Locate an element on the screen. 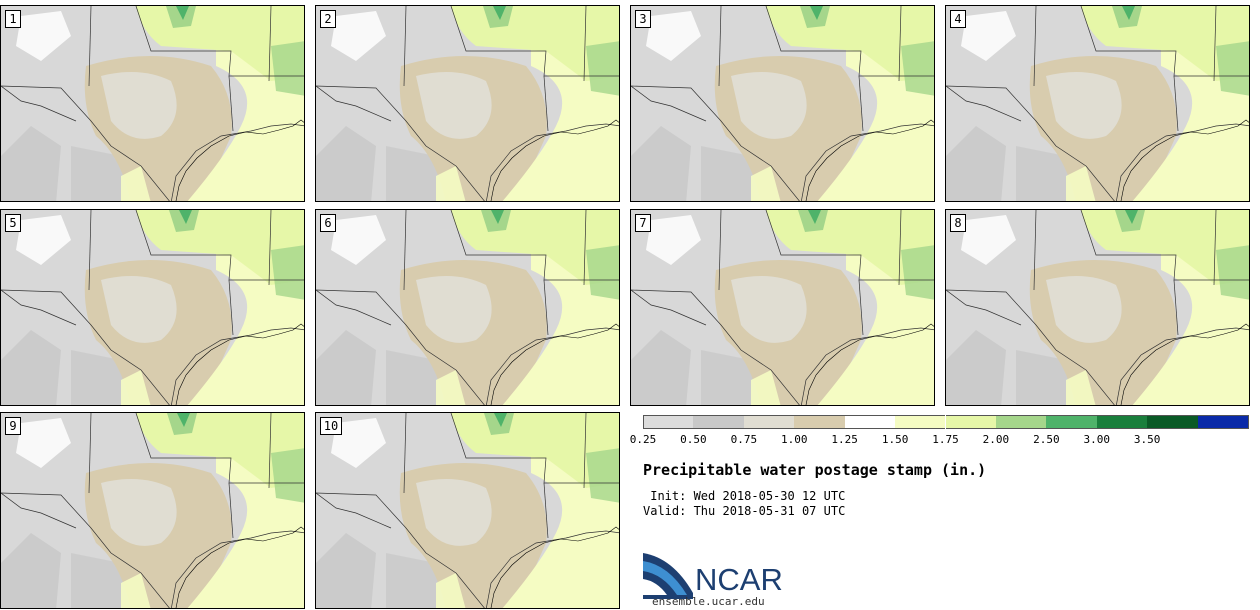 The image size is (1260, 610). panel-number: 1 is located at coordinates (13, 19).